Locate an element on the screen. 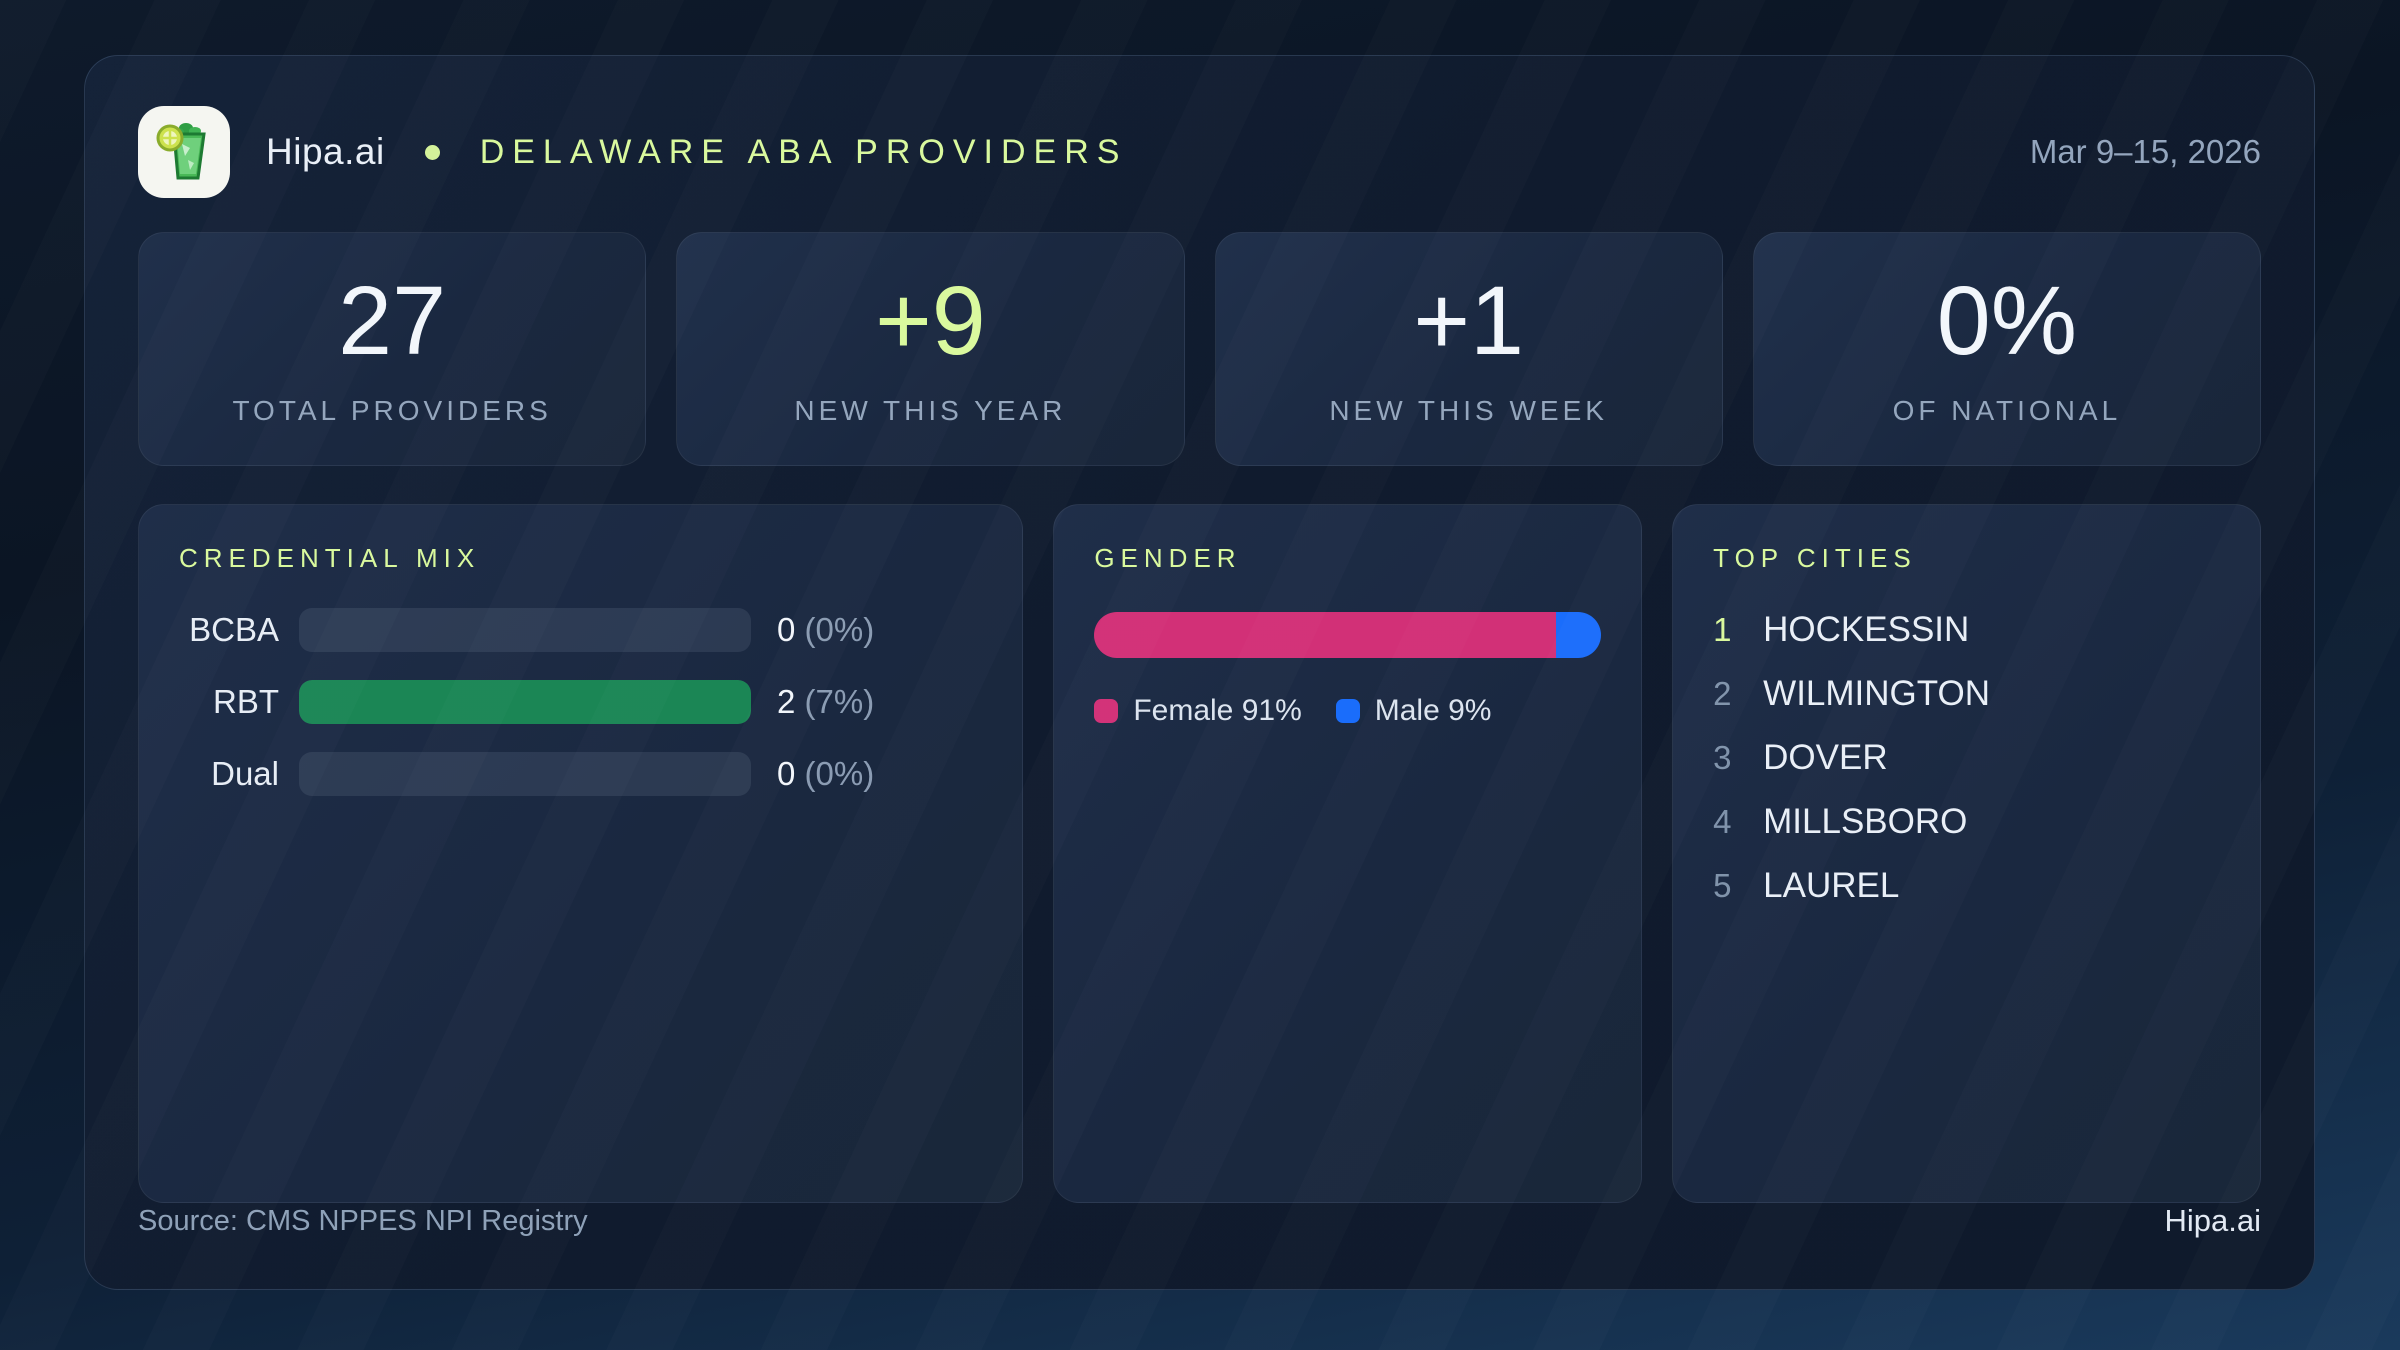  stat-value: 27 is located at coordinates (392, 320).